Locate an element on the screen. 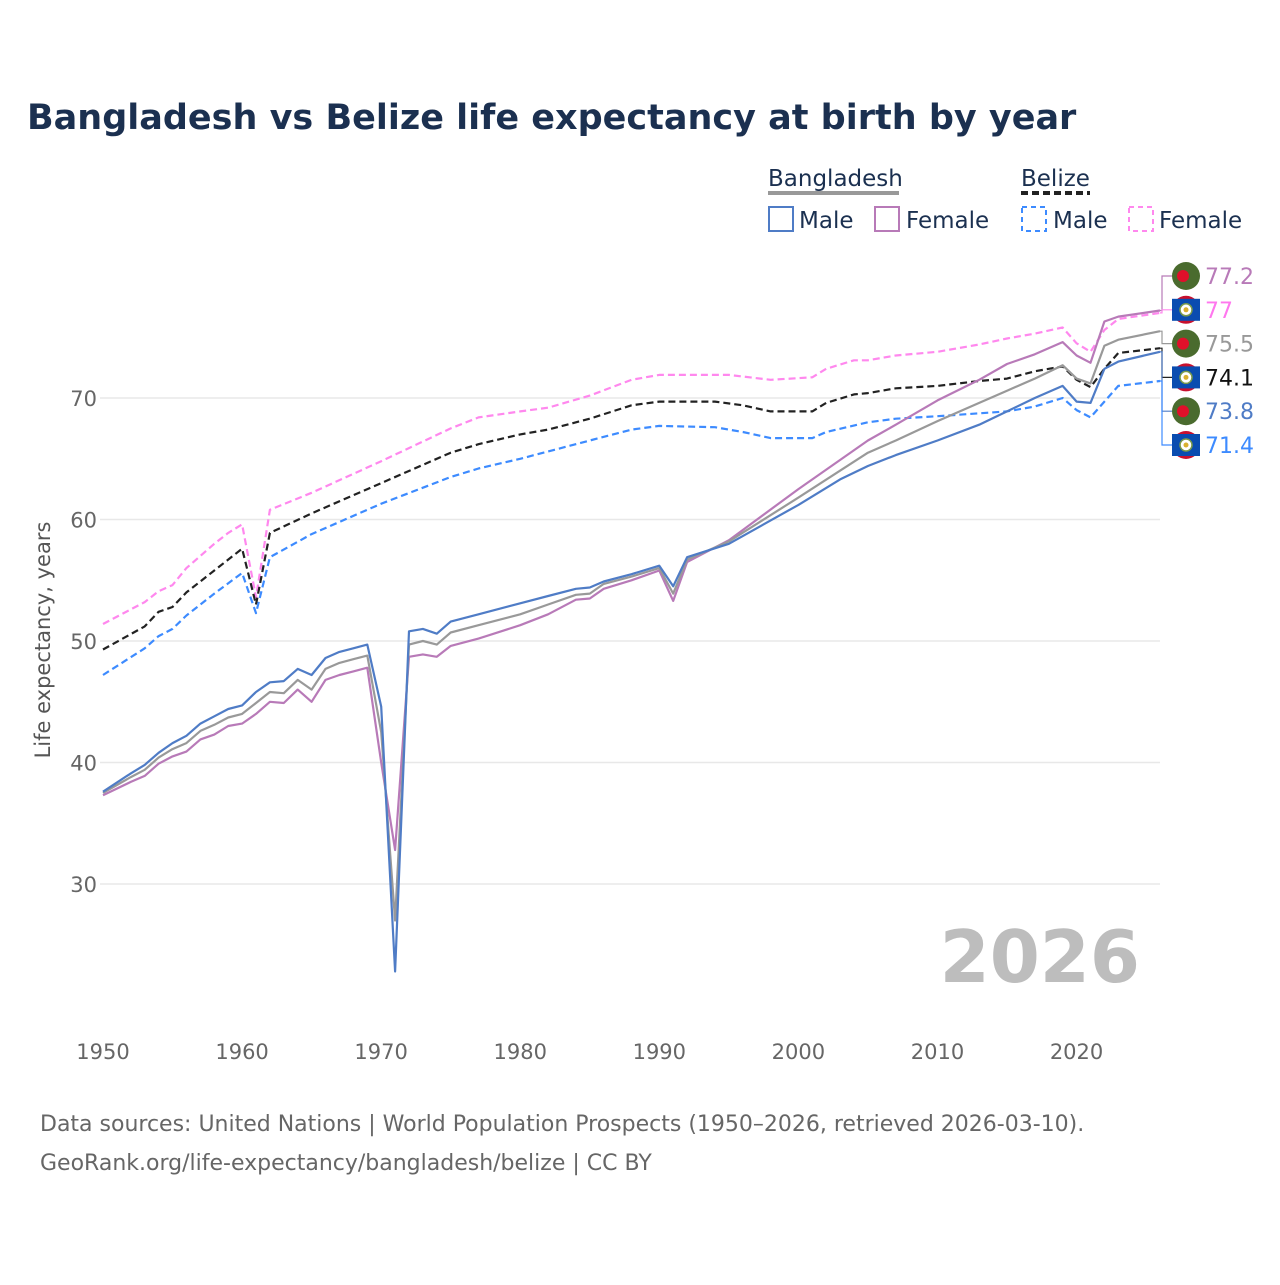  y-tick-label: 30 is located at coordinates (83, 885).